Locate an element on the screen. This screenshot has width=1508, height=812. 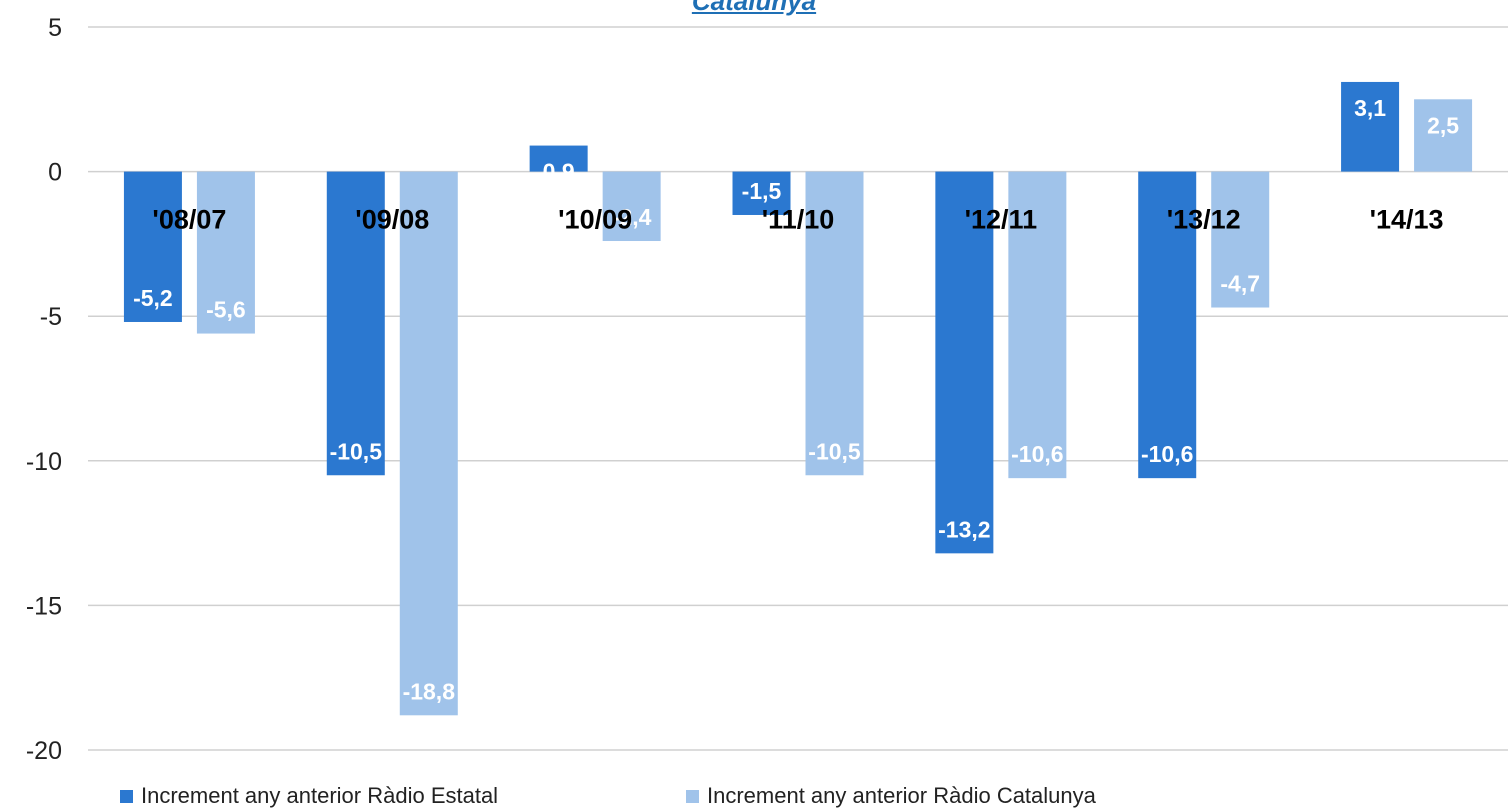
data-label: -18,8 is located at coordinates (429, 691).